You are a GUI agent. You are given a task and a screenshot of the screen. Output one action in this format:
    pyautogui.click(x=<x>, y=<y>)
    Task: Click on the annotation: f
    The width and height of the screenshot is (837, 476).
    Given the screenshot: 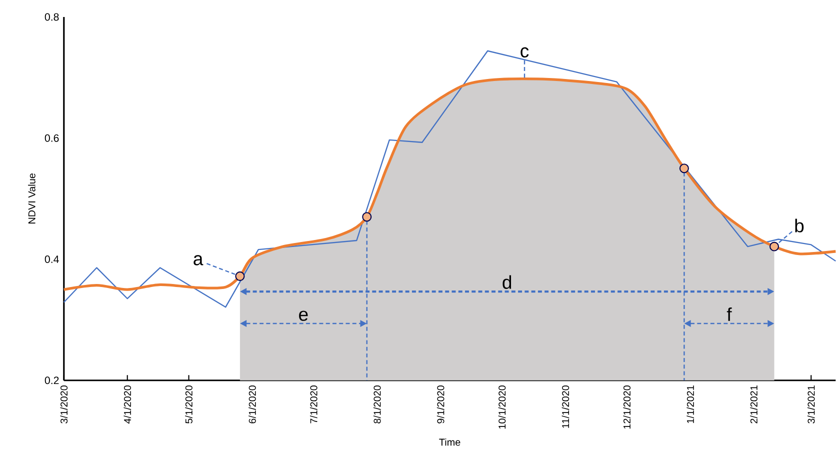 What is the action you would take?
    pyautogui.click(x=729, y=314)
    